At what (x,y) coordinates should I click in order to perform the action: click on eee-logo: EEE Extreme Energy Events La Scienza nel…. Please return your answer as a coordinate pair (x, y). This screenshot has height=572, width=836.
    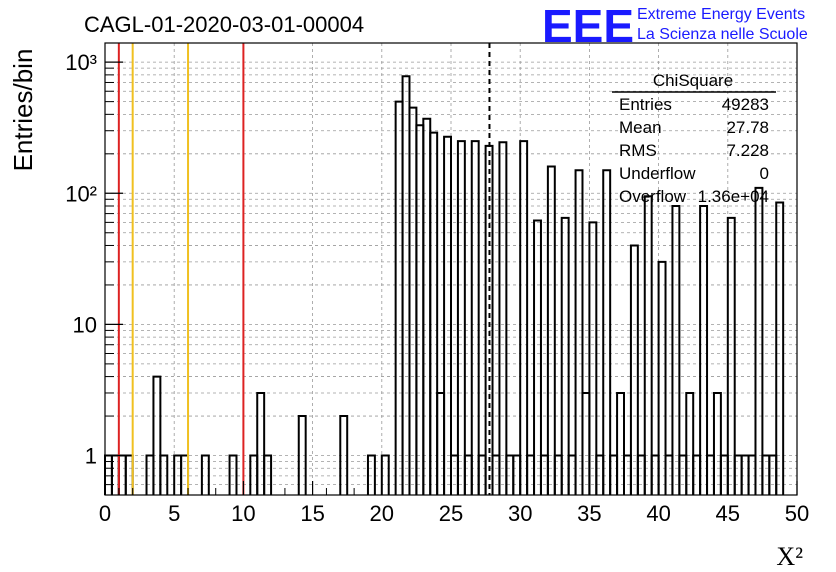
    Looking at the image, I should click on (675, 26).